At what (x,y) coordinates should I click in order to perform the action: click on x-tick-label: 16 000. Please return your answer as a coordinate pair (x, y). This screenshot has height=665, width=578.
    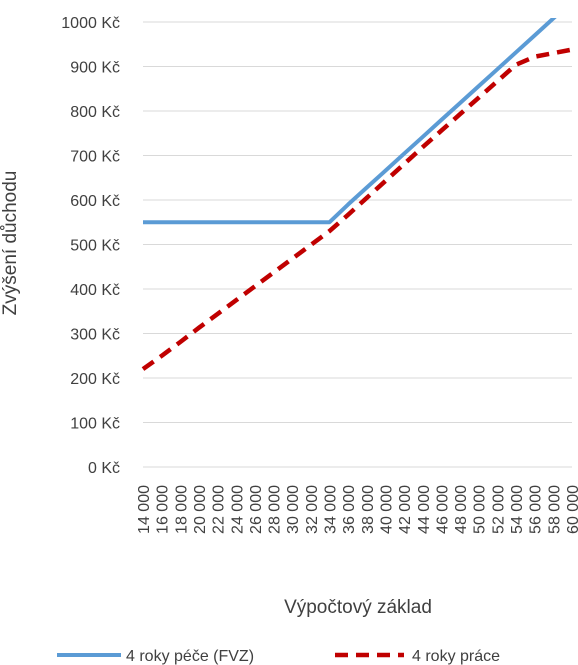
    Looking at the image, I should click on (163, 509).